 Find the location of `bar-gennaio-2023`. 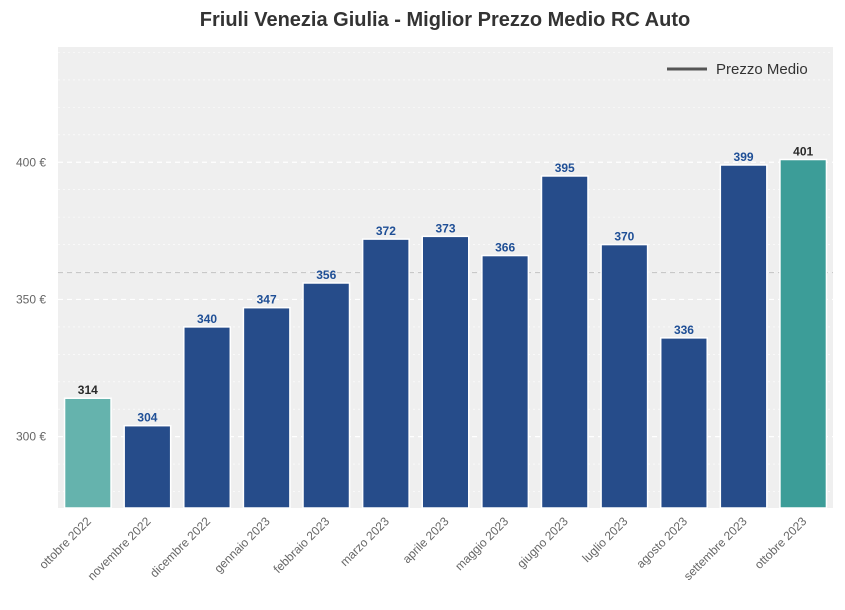

bar-gennaio-2023 is located at coordinates (266, 407).